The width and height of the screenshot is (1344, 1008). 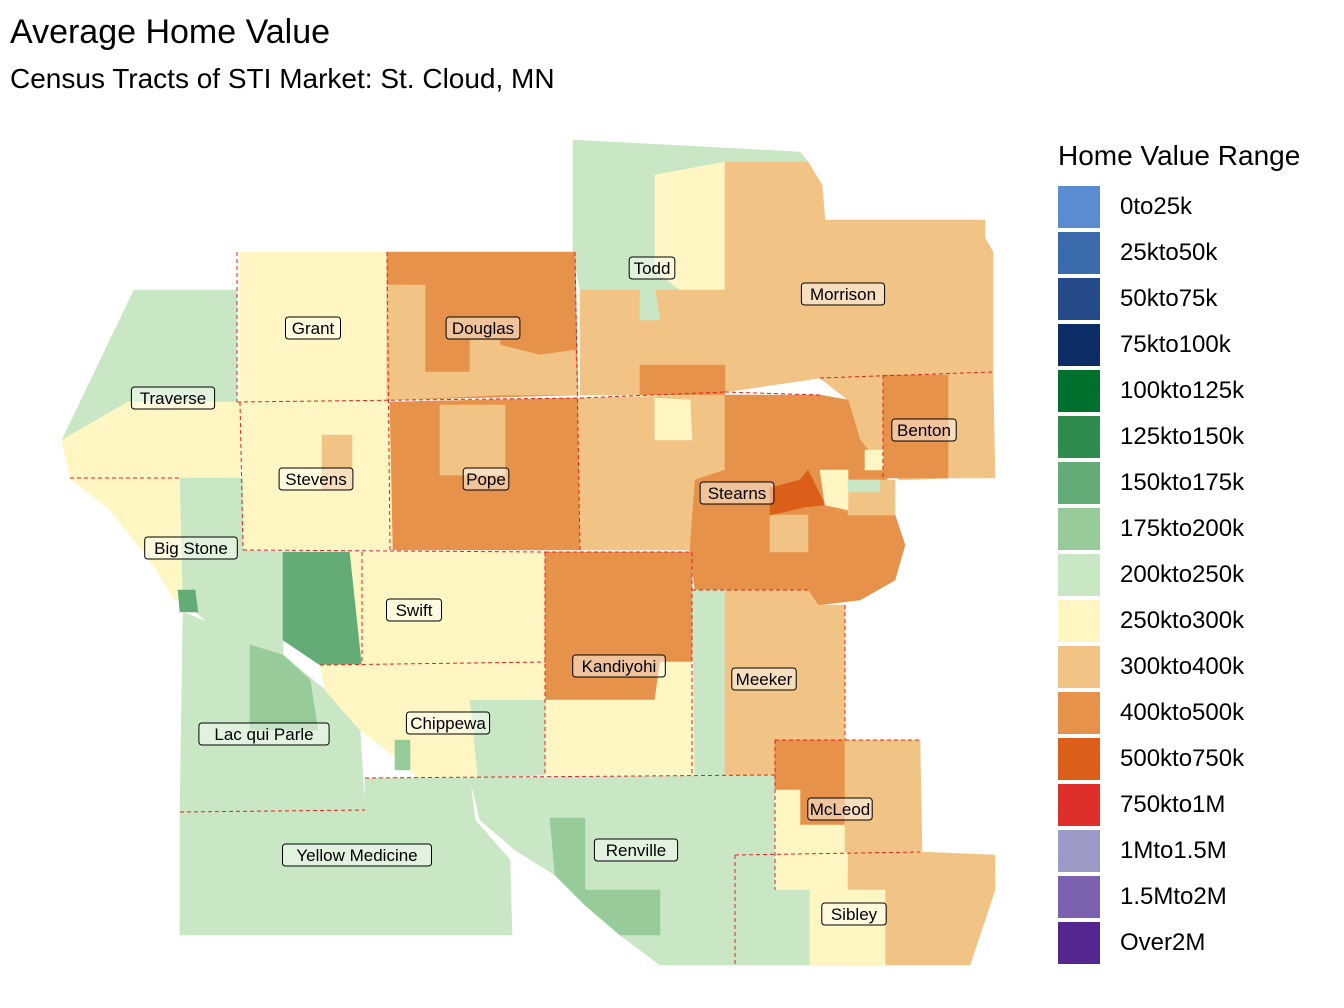 I want to click on county-name: Swift, so click(x=414, y=610).